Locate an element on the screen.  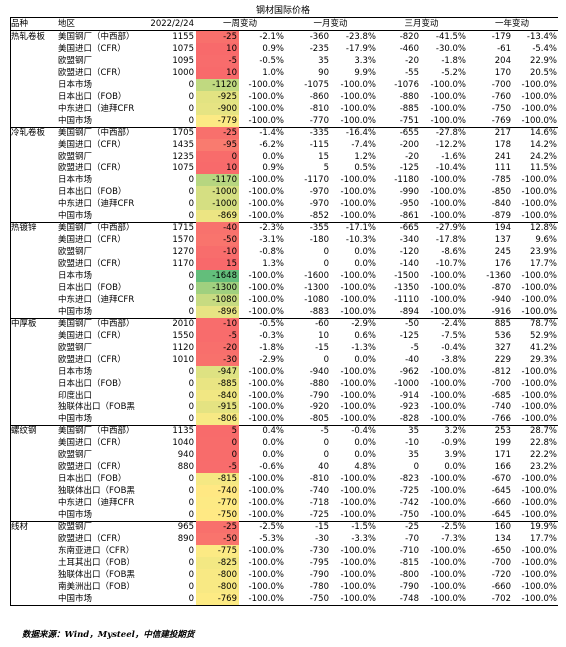
value-cell: -1360 is located at coordinates (498, 276).